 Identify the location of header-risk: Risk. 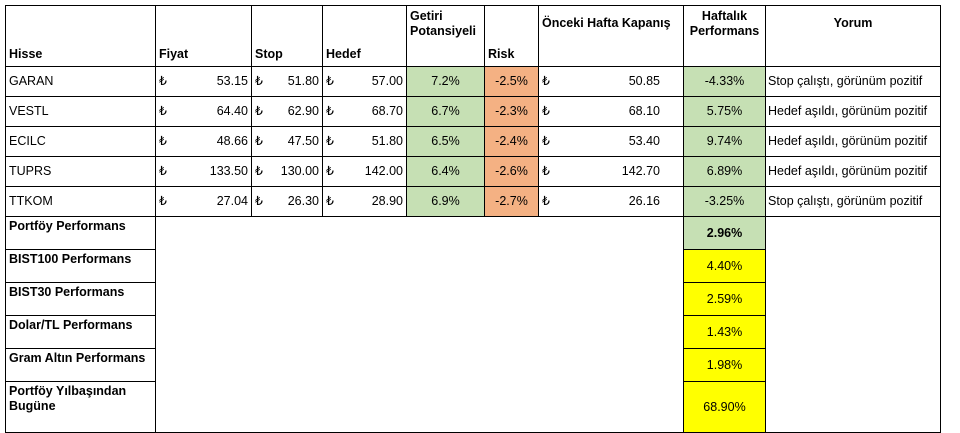
(511, 36).